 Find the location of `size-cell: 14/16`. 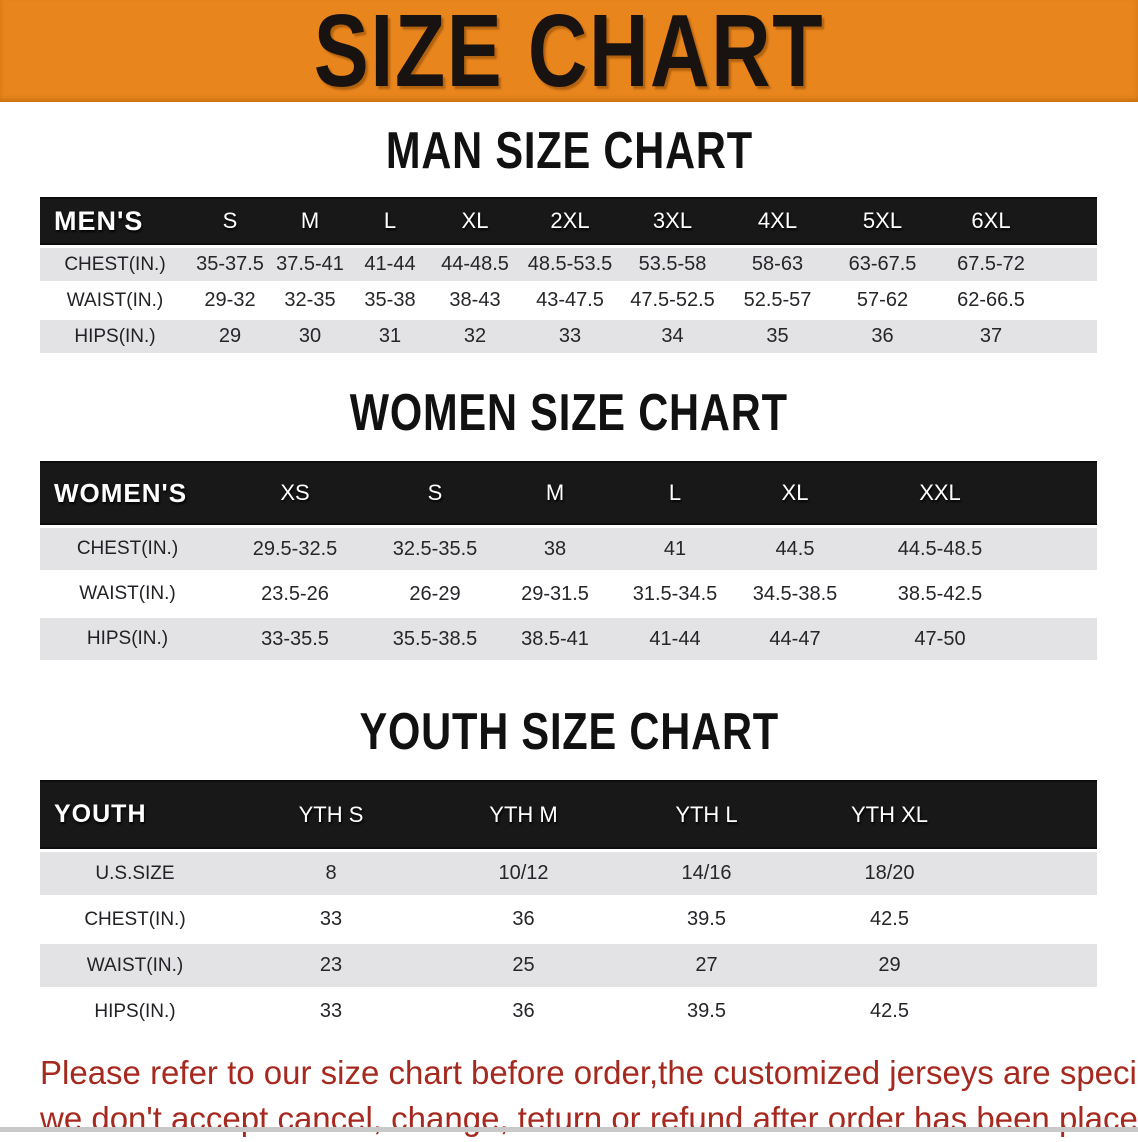

size-cell: 14/16 is located at coordinates (706, 873).